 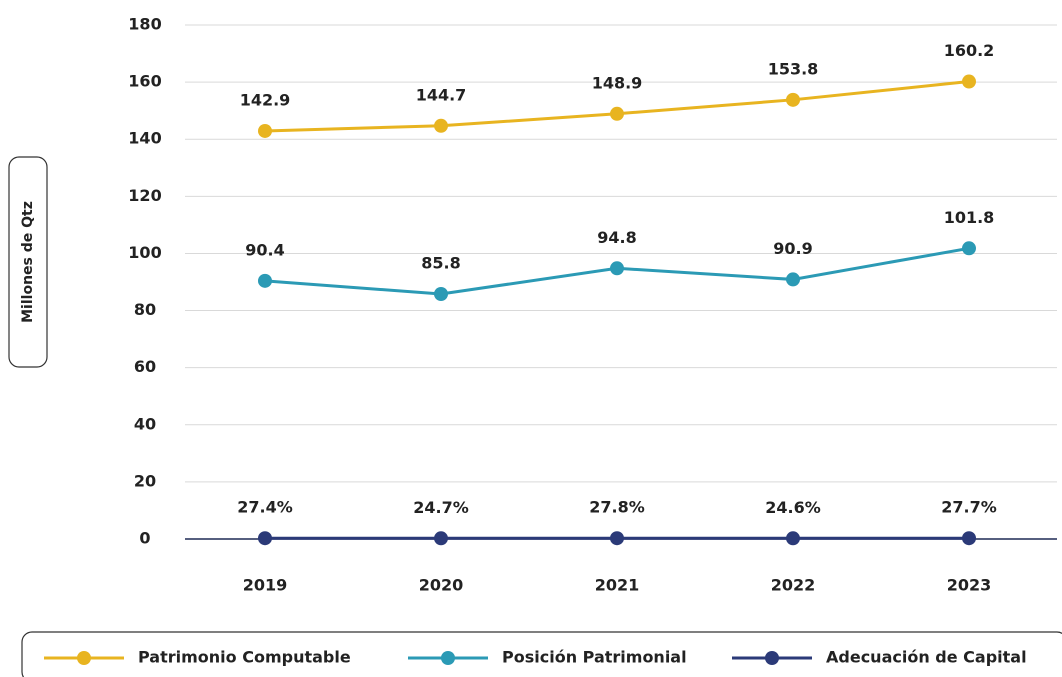 I want to click on x-tick-label: 2019, so click(x=265, y=585).